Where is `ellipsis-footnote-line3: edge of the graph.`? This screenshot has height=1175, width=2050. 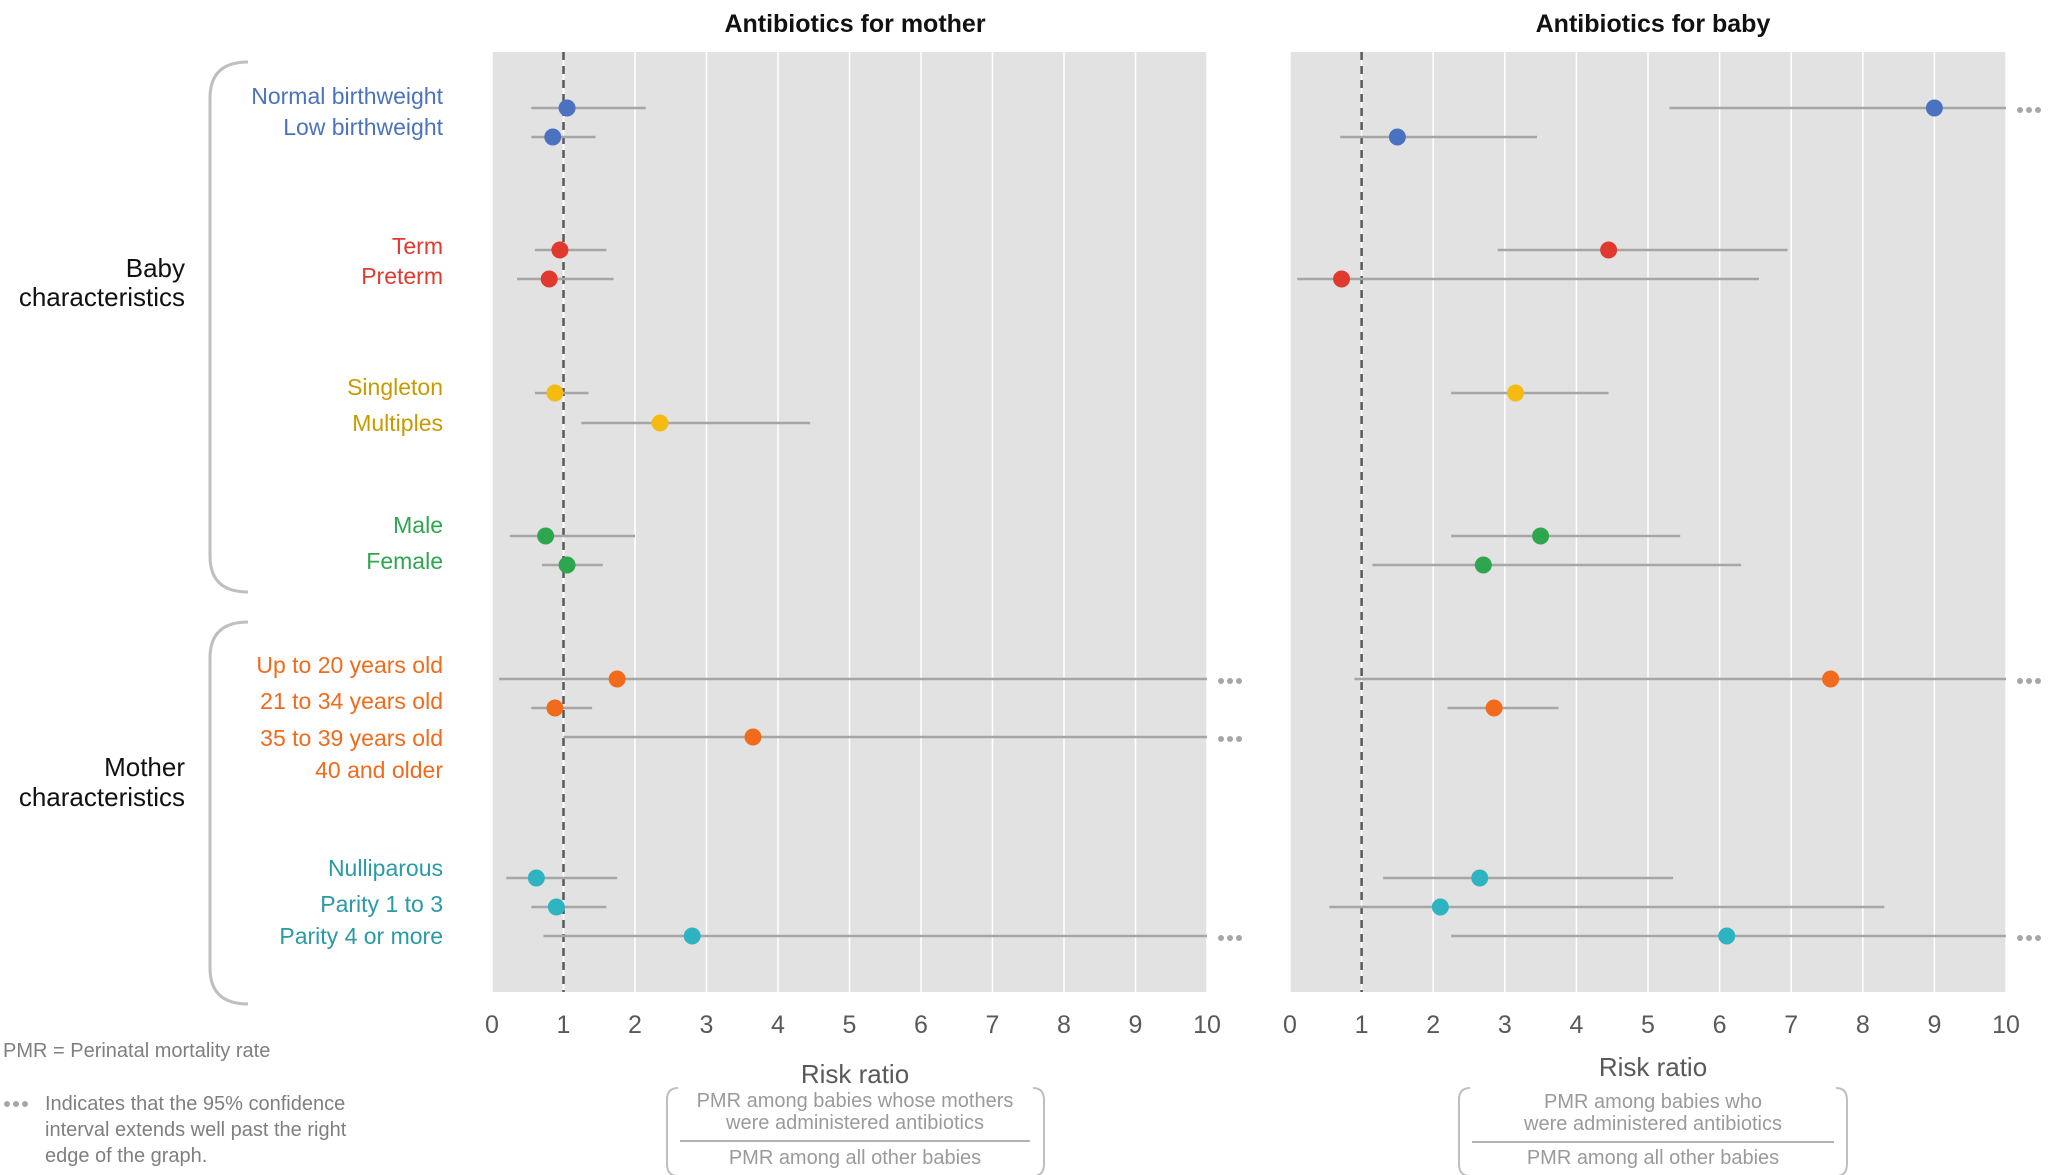 ellipsis-footnote-line3: edge of the graph. is located at coordinates (126, 1156).